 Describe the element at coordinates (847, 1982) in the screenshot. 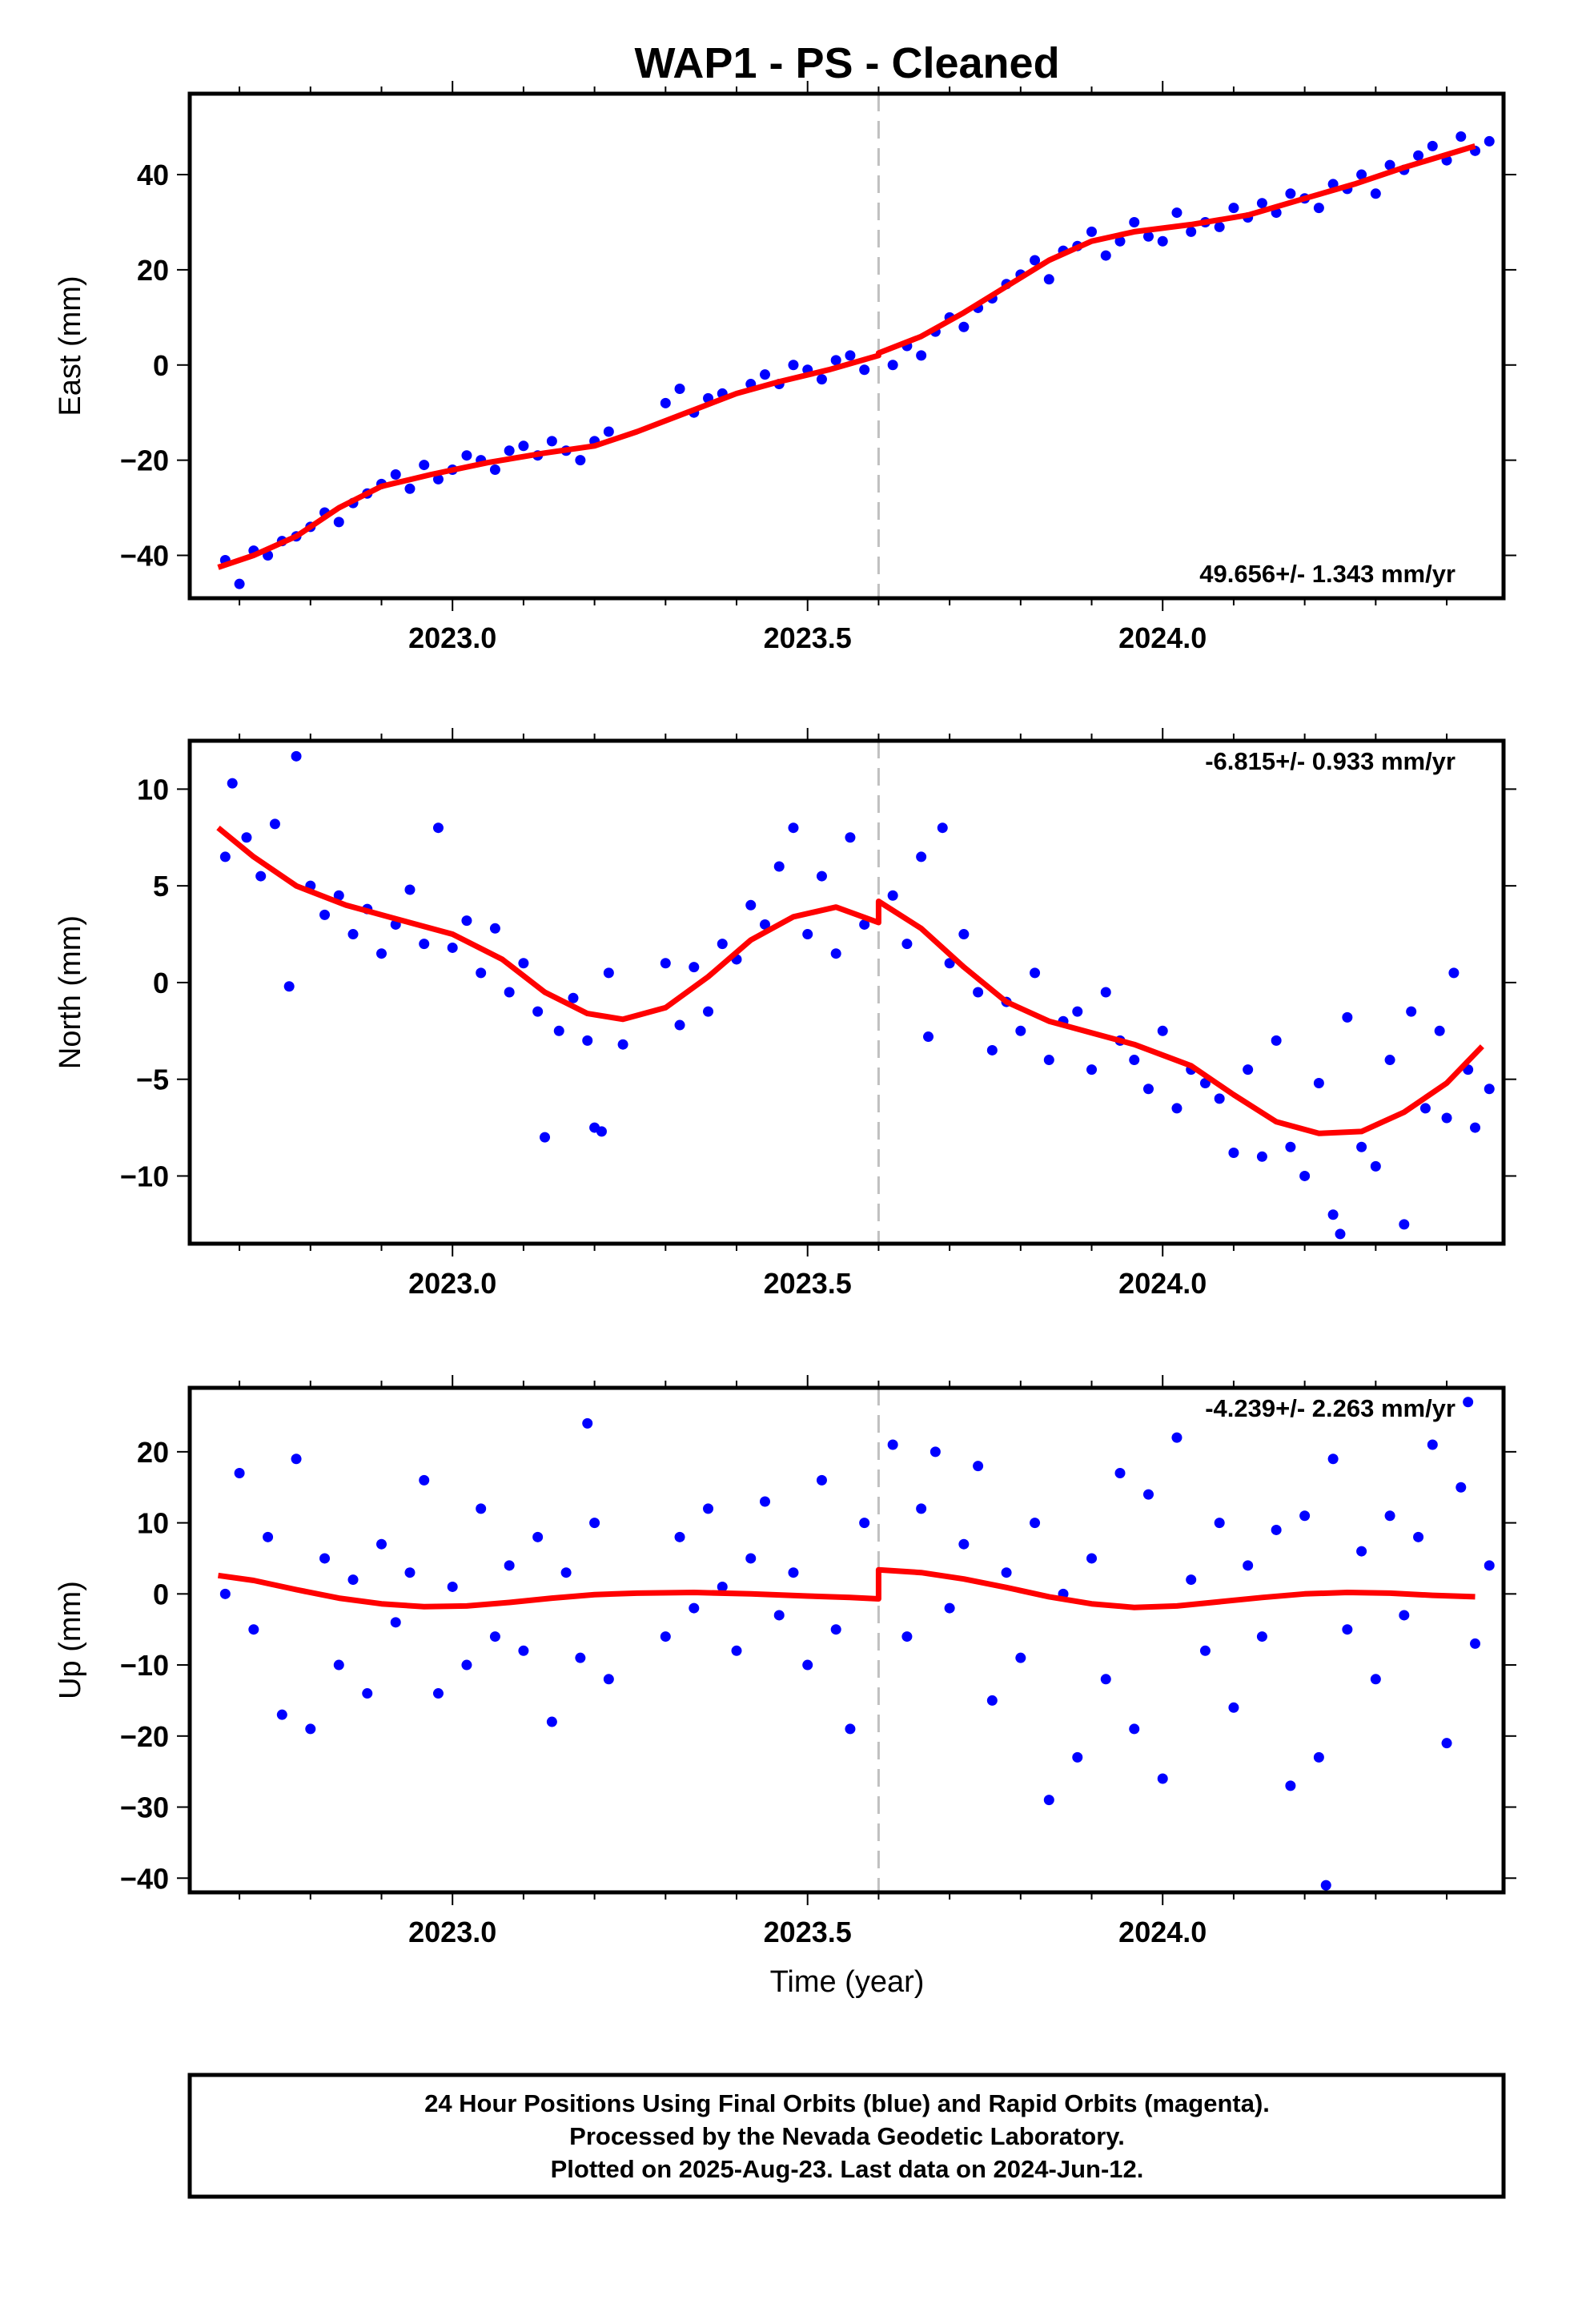

I see `x-axis-label: Time (year)` at that location.